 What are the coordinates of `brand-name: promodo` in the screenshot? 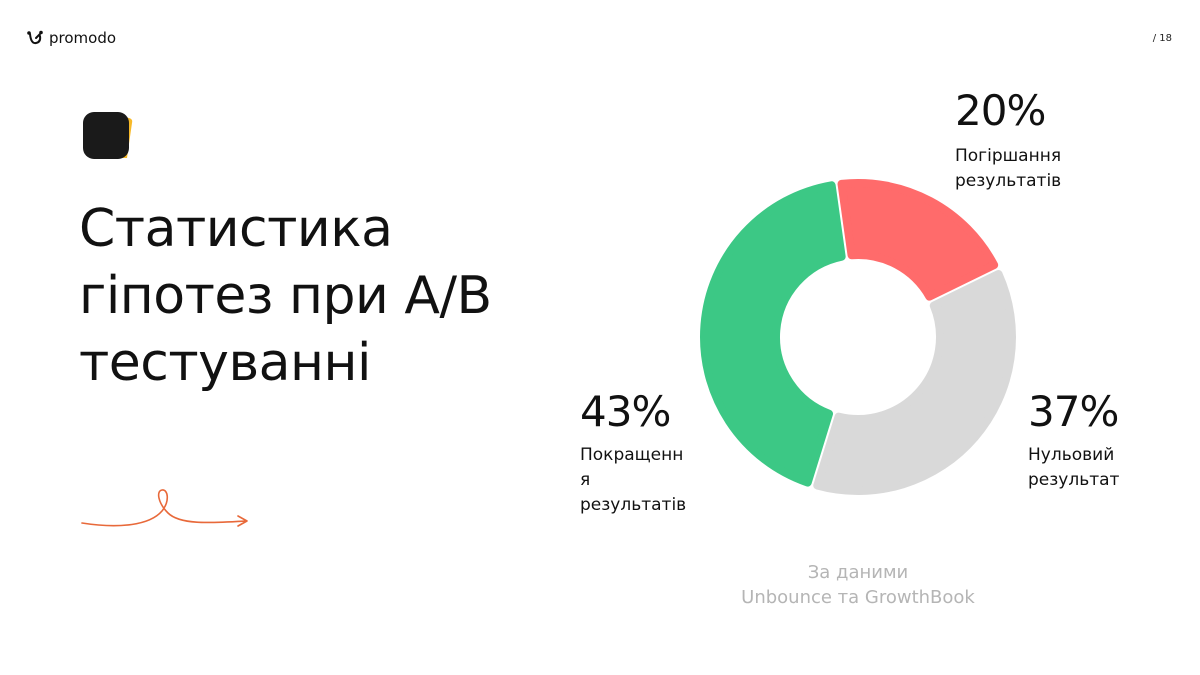 It's located at (83, 38).